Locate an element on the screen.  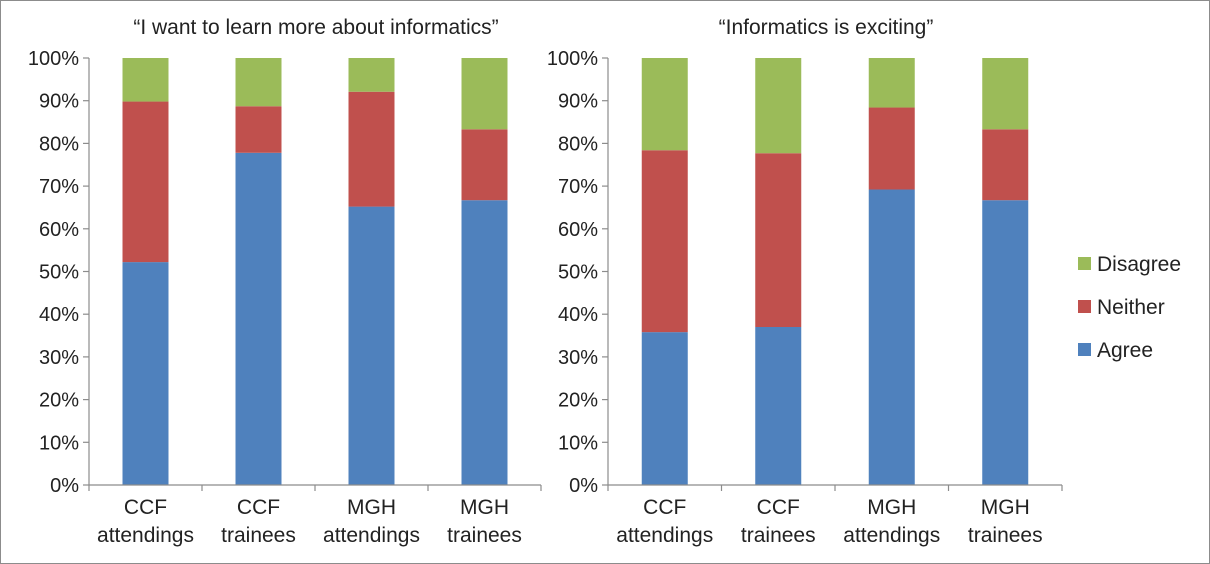
legend: Disagree Neither Agree is located at coordinates (1129, 307).